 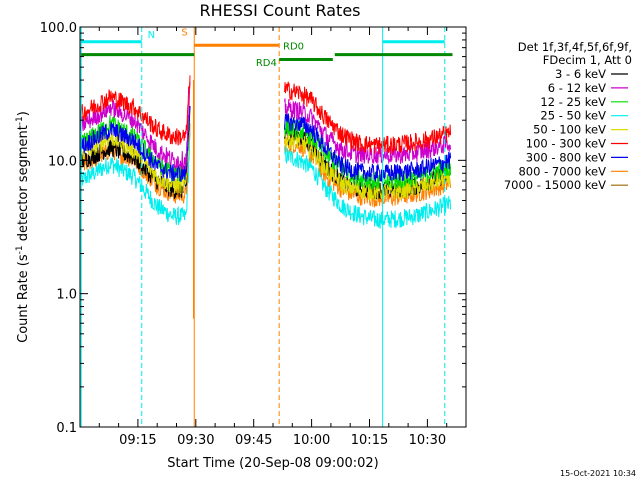 I want to click on y-axis-label-sup2: -1, so click(x=20, y=120).